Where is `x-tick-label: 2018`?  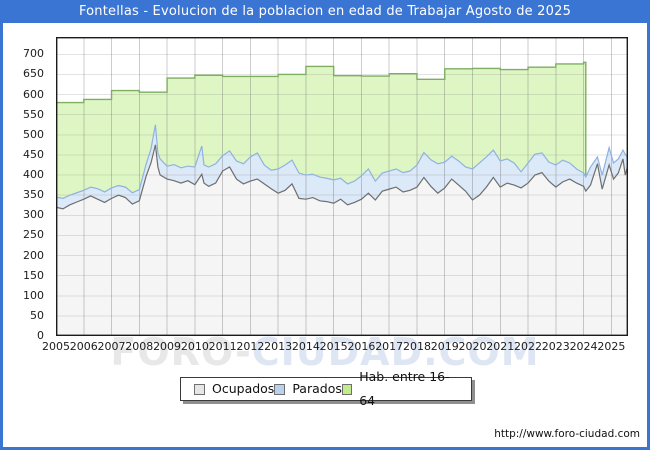 x-tick-label: 2018 is located at coordinates (416, 346).